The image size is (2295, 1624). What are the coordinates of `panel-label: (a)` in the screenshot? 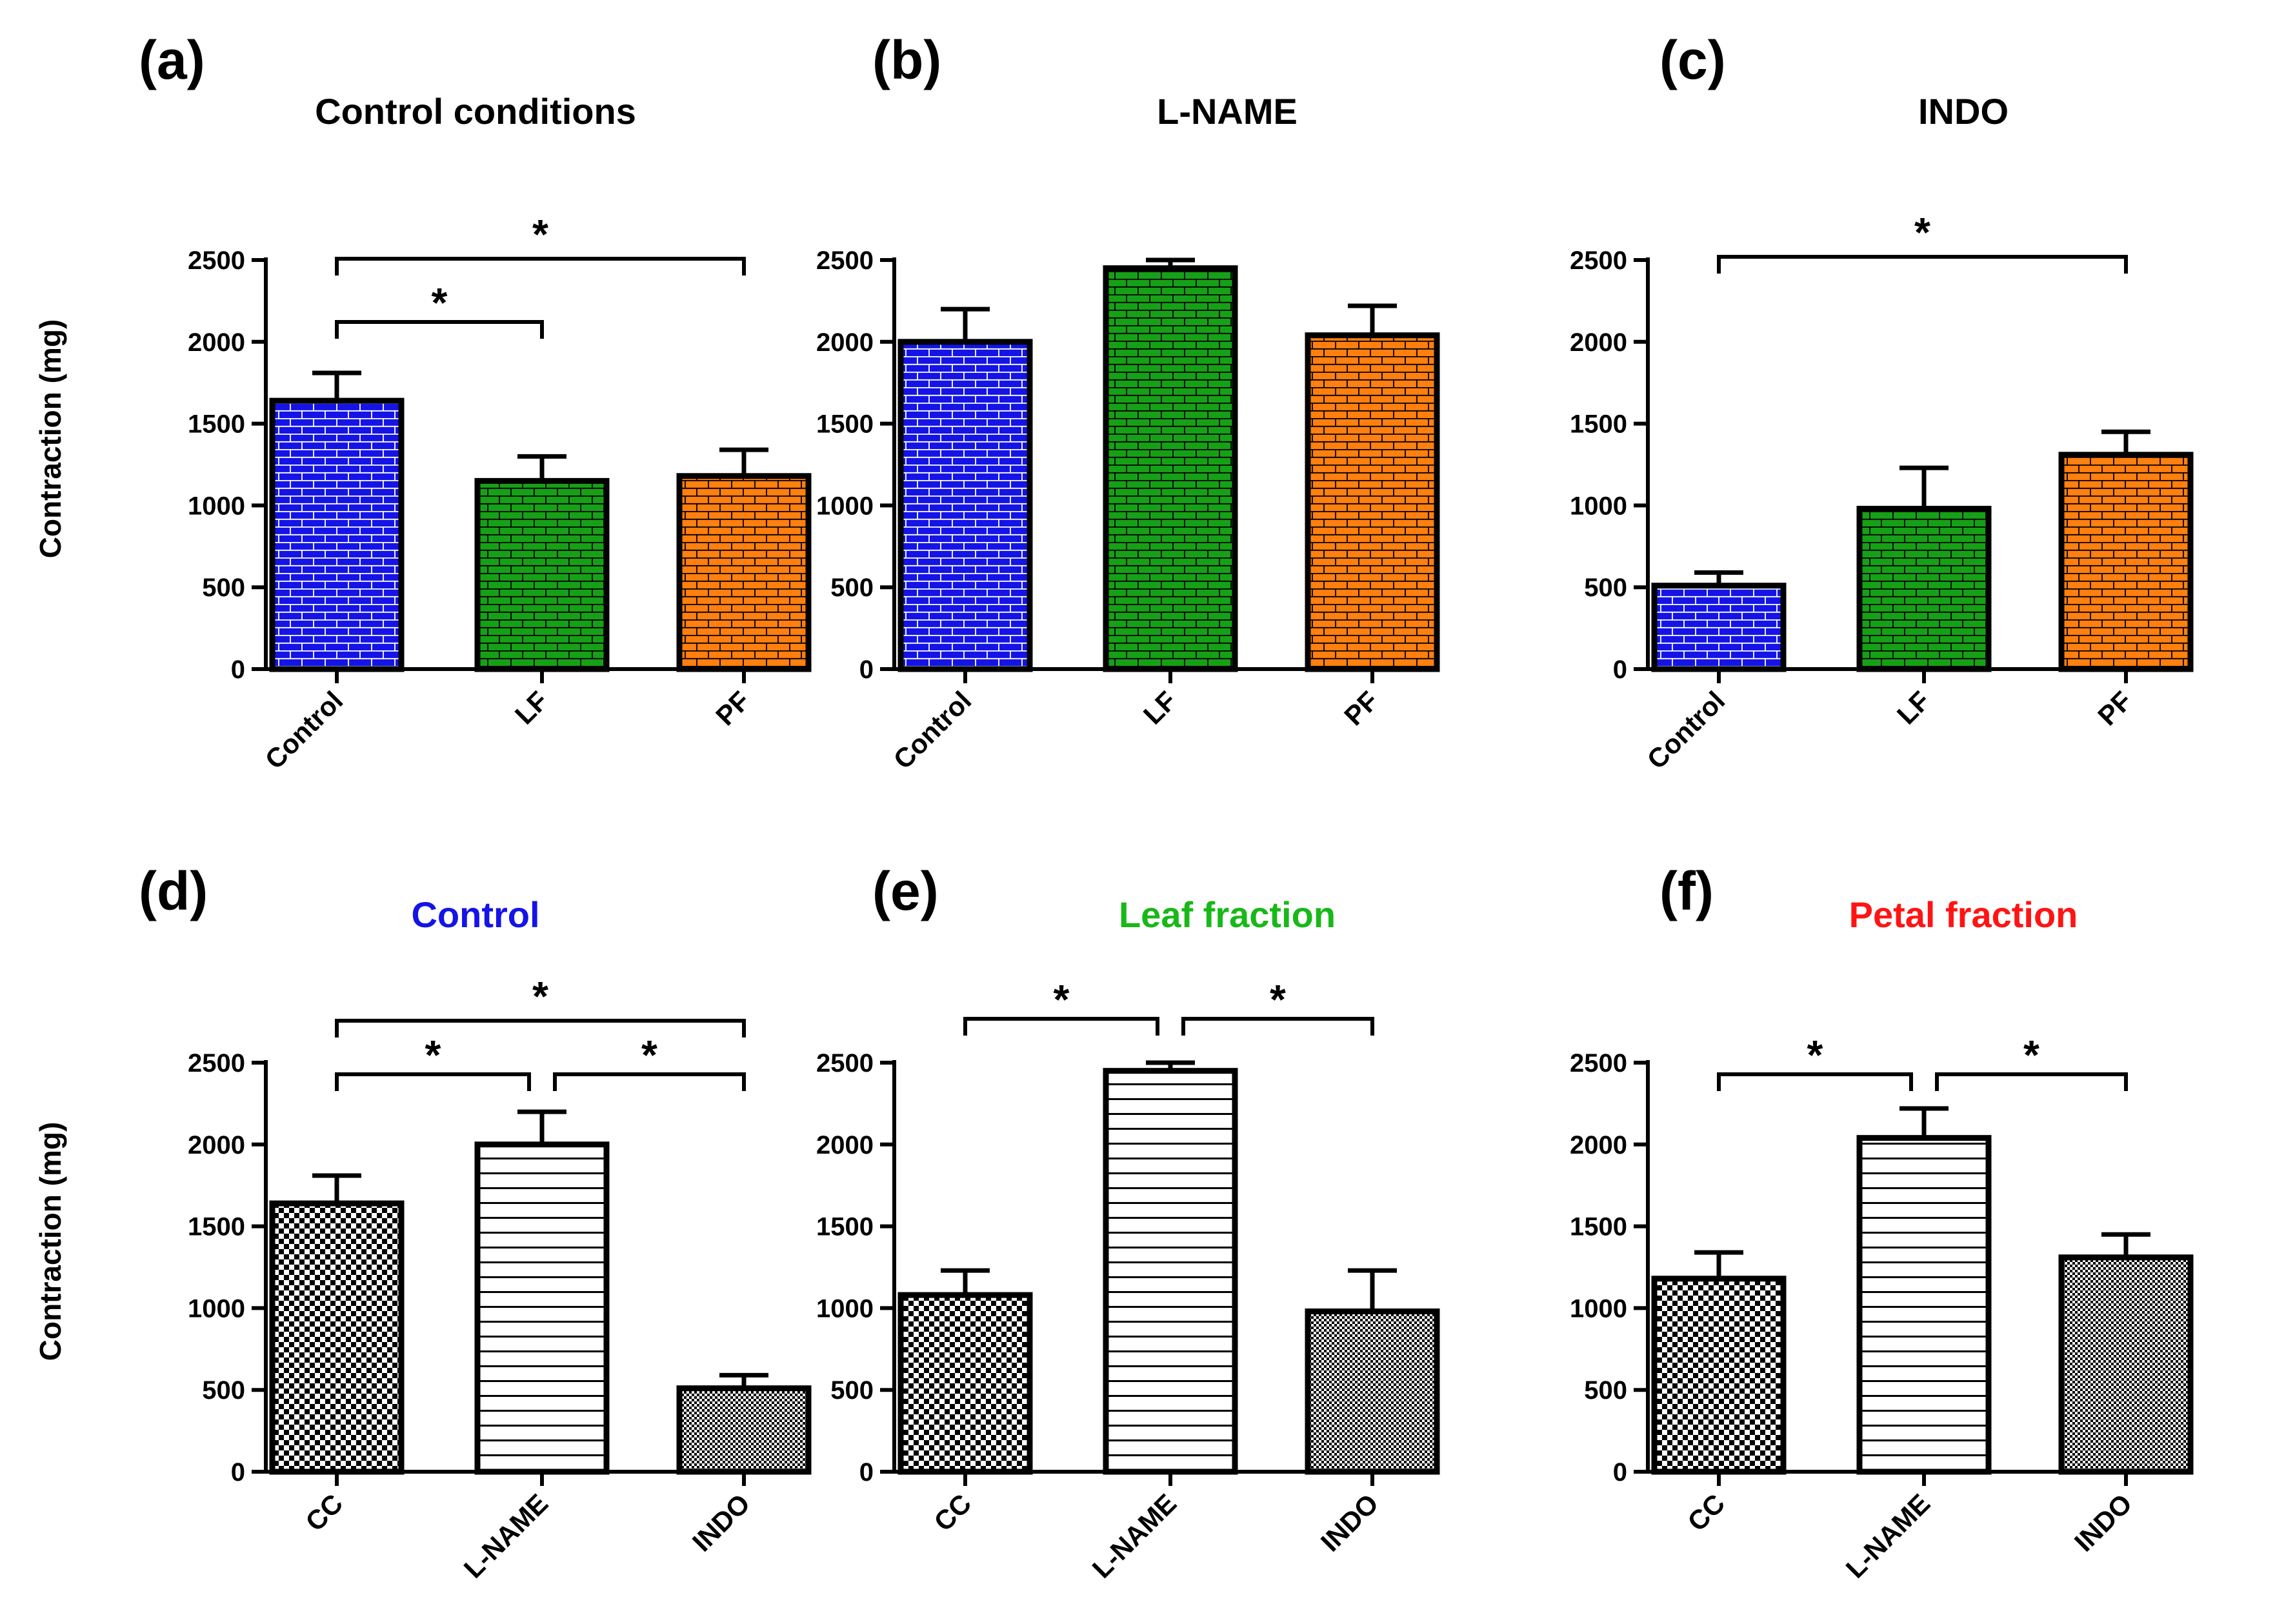 It's located at (172, 60).